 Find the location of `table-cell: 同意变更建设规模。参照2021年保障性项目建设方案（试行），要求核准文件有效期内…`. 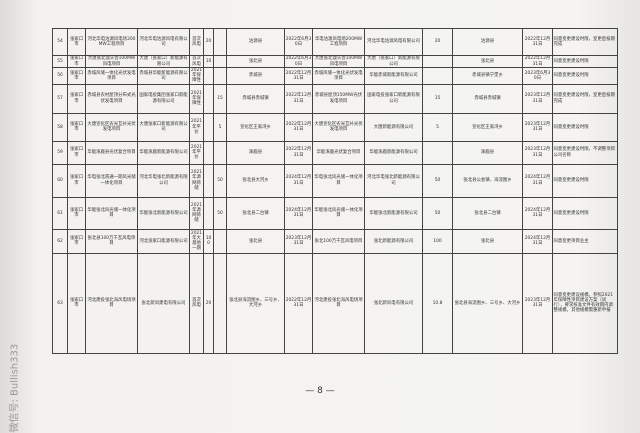

table-cell: 同意变更建设规模。参照2021年保障性项目建设方案（试行），要求核准文件有效期内… is located at coordinates (585, 303).